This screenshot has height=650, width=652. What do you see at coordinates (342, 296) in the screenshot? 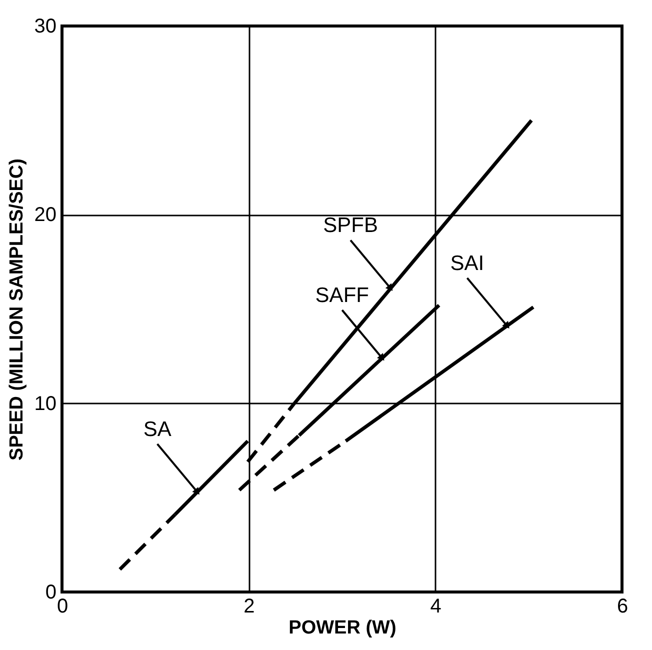
I see `annotation: SAFF` at bounding box center [342, 296].